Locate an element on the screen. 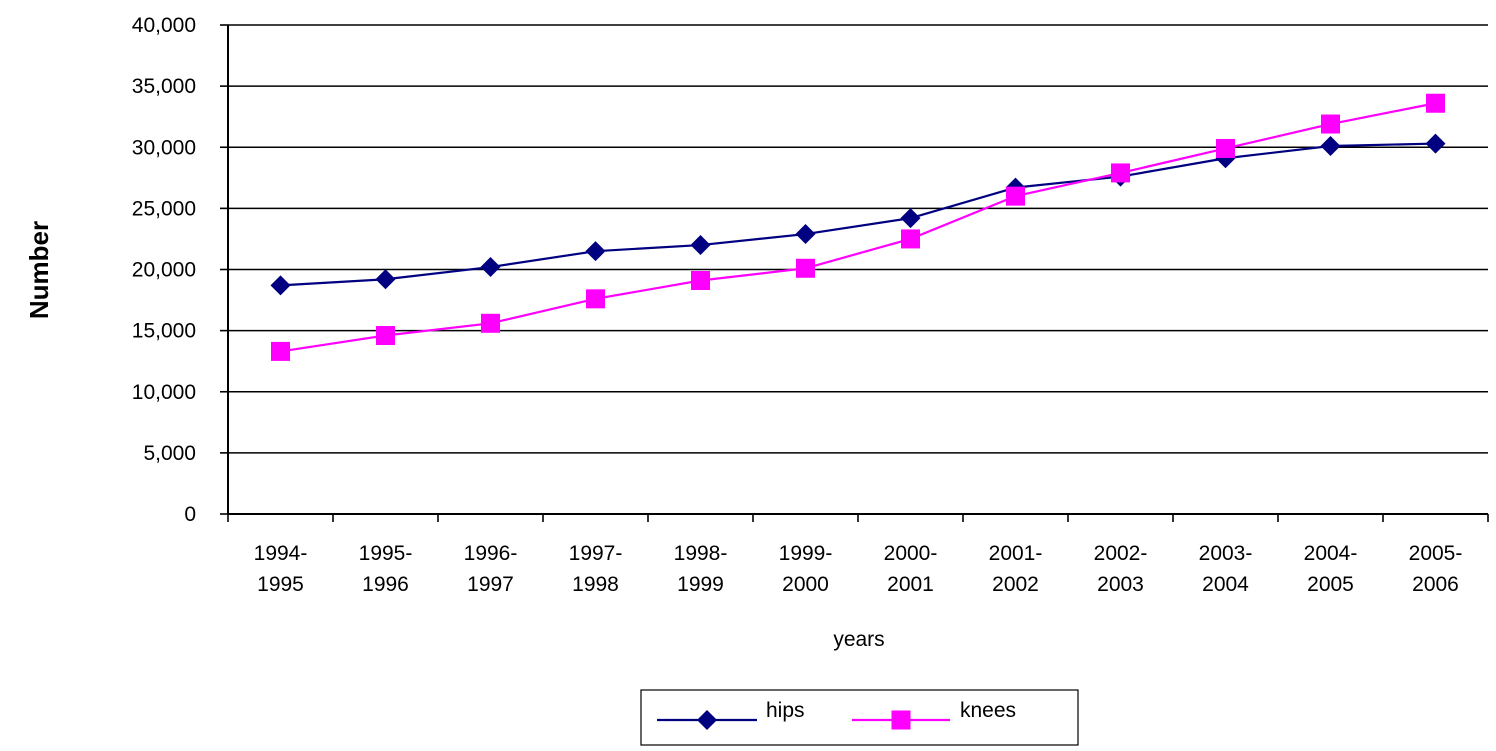 The width and height of the screenshot is (1496, 751). legend-label-knees: knees is located at coordinates (988, 710).